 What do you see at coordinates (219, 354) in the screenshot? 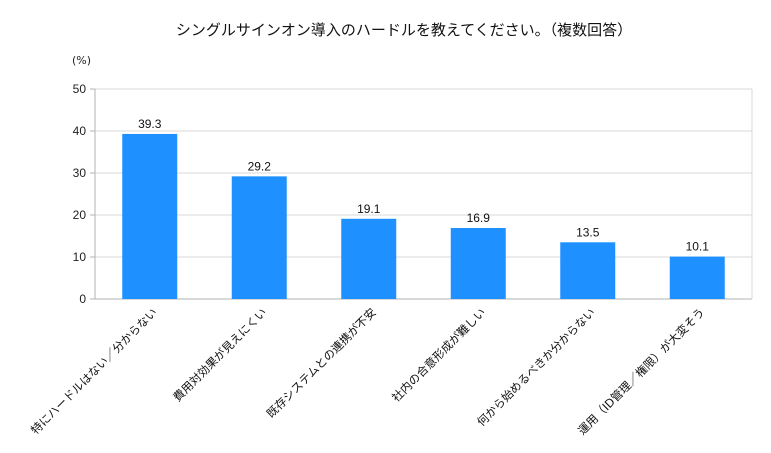
I see `x-category-label: 費用対効果が見えにくい` at bounding box center [219, 354].